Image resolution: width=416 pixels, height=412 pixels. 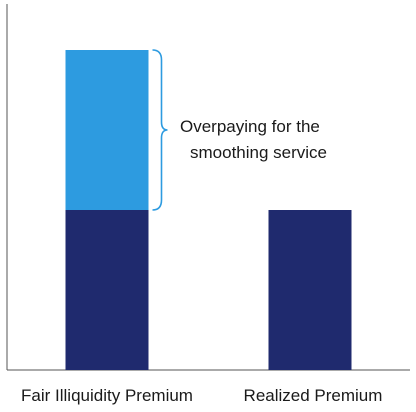 What do you see at coordinates (258, 152) in the screenshot?
I see `annotation-line-2: smoothing service` at bounding box center [258, 152].